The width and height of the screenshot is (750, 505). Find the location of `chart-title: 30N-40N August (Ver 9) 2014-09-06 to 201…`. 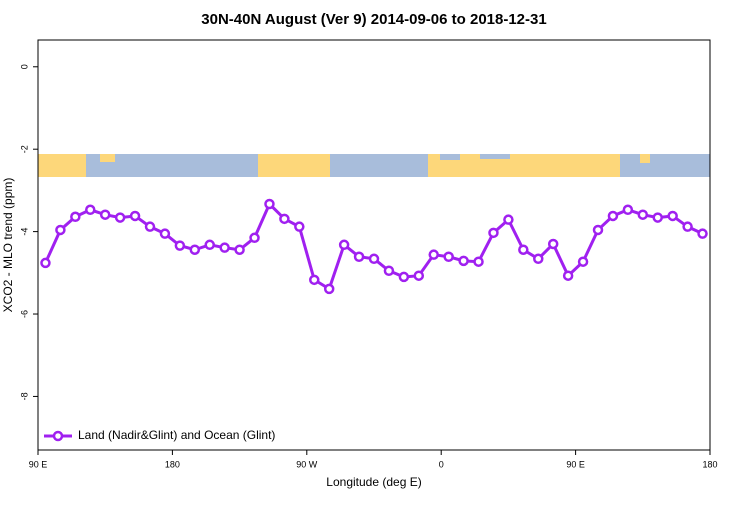

chart-title: 30N-40N August (Ver 9) 2014-09-06 to 201… is located at coordinates (373, 19).